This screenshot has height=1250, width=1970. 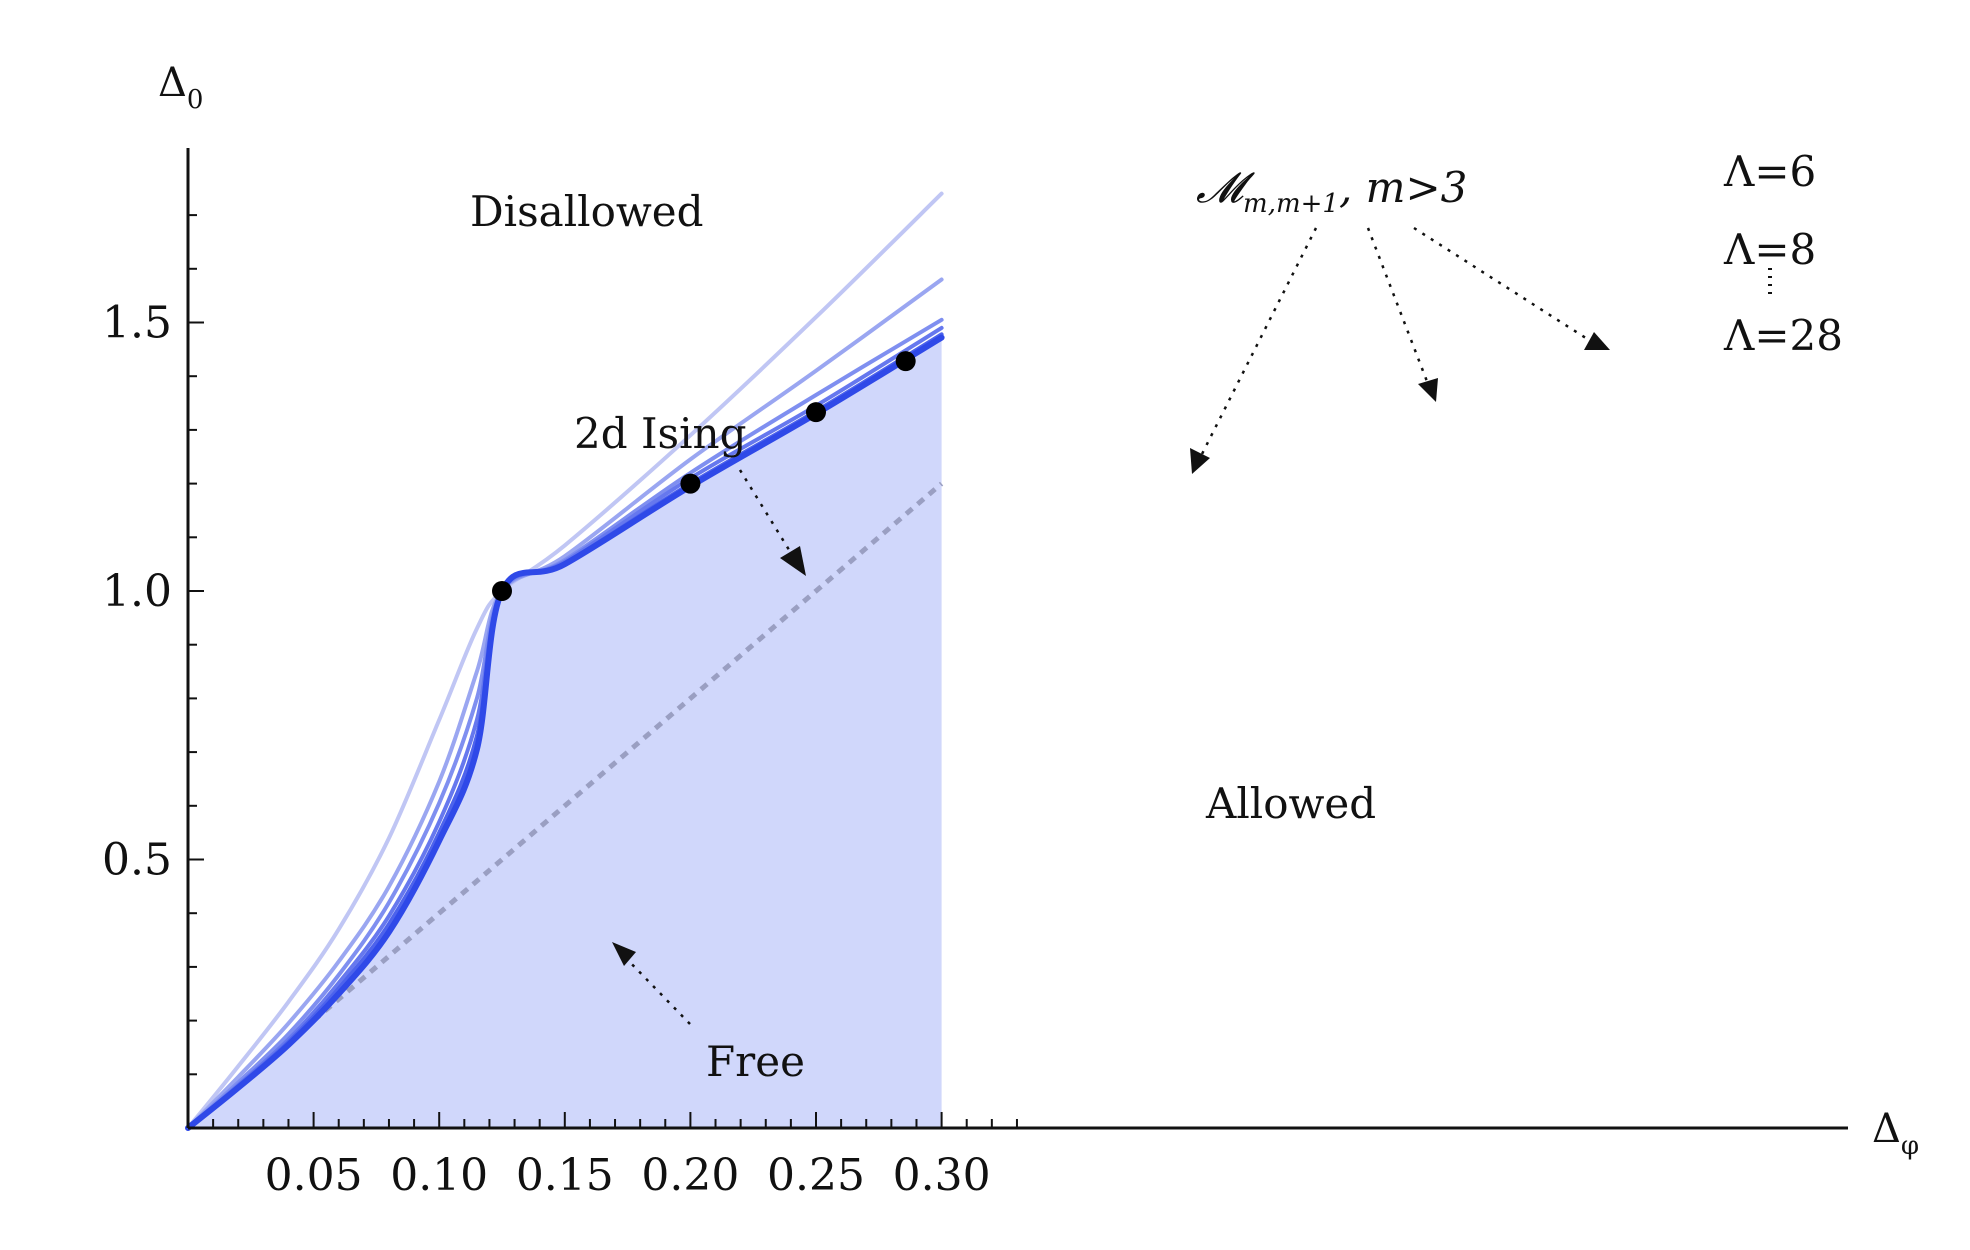 I want to click on x-tick-label: 0.30, so click(x=942, y=1175).